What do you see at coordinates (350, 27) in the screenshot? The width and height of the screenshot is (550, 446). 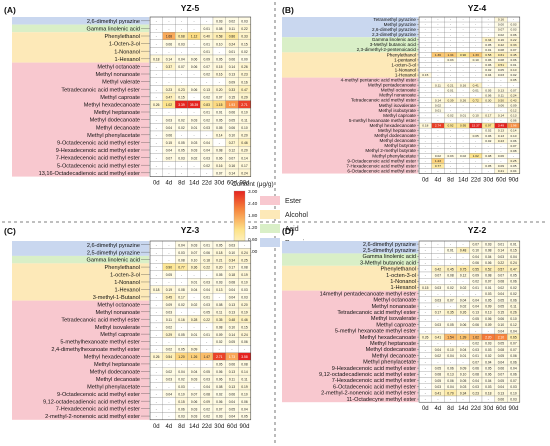 I see `class-band-pyrazine` at bounding box center [350, 27].